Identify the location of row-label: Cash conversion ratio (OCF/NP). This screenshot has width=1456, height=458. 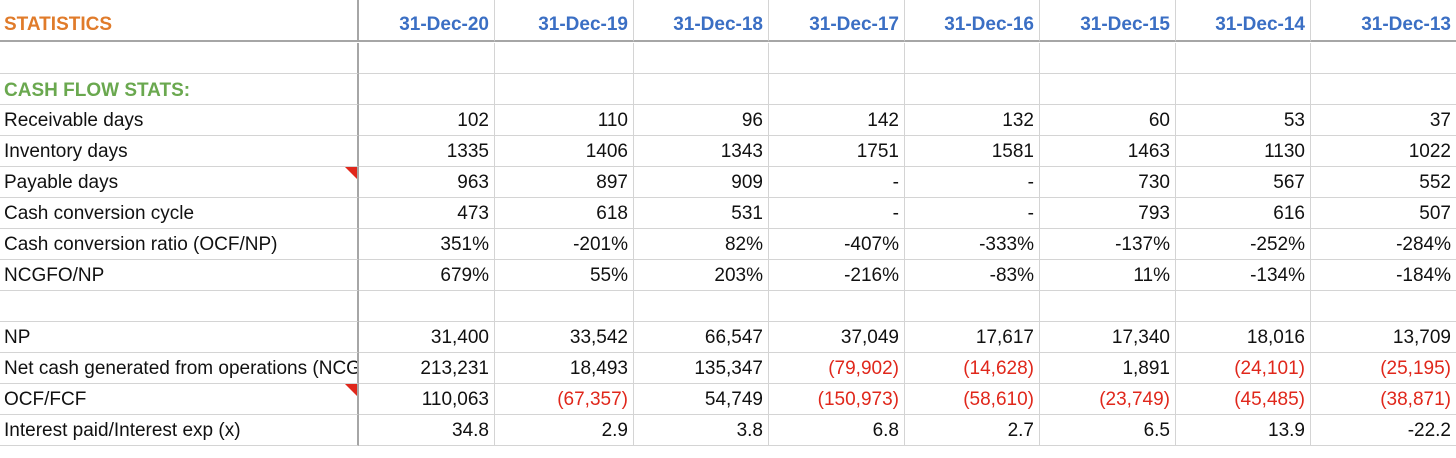
(179, 244).